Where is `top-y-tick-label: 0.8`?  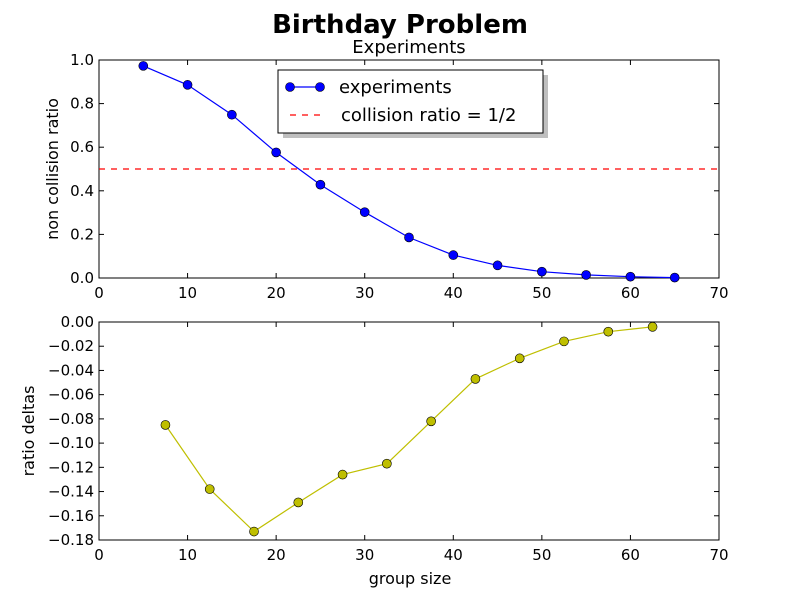 top-y-tick-label: 0.8 is located at coordinates (82, 104).